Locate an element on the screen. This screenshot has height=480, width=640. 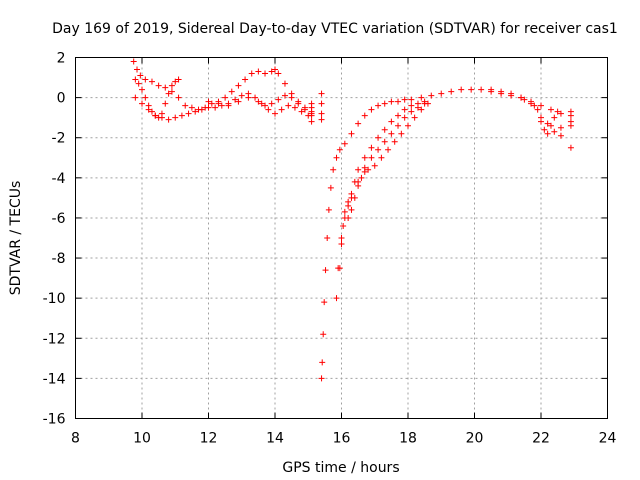
y-tick-label: -16 is located at coordinates (54, 420).